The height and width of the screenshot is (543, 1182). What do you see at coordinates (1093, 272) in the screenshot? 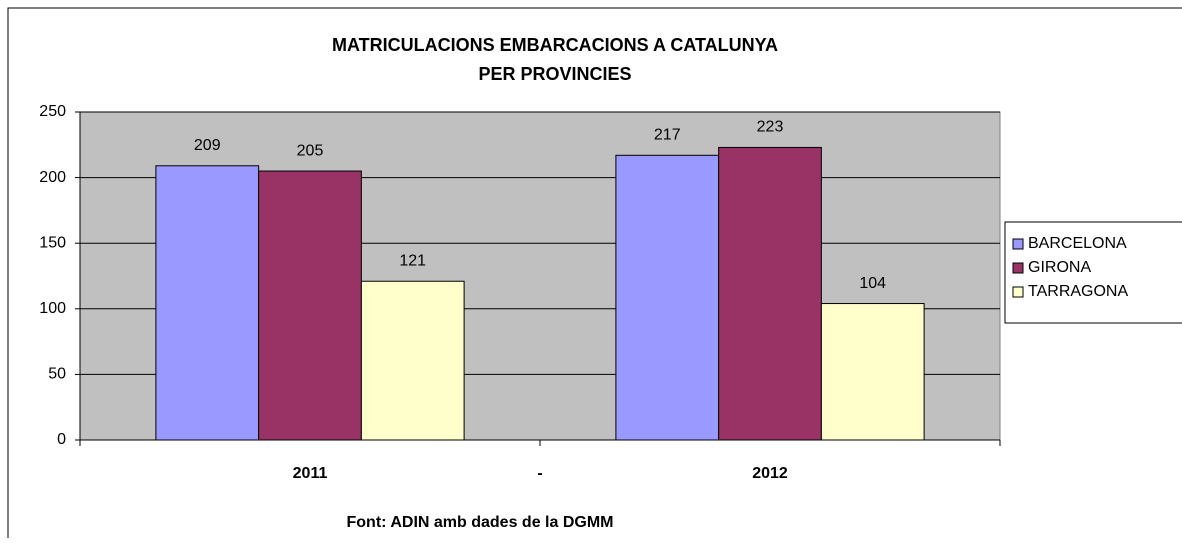
I see `legend-box` at bounding box center [1093, 272].